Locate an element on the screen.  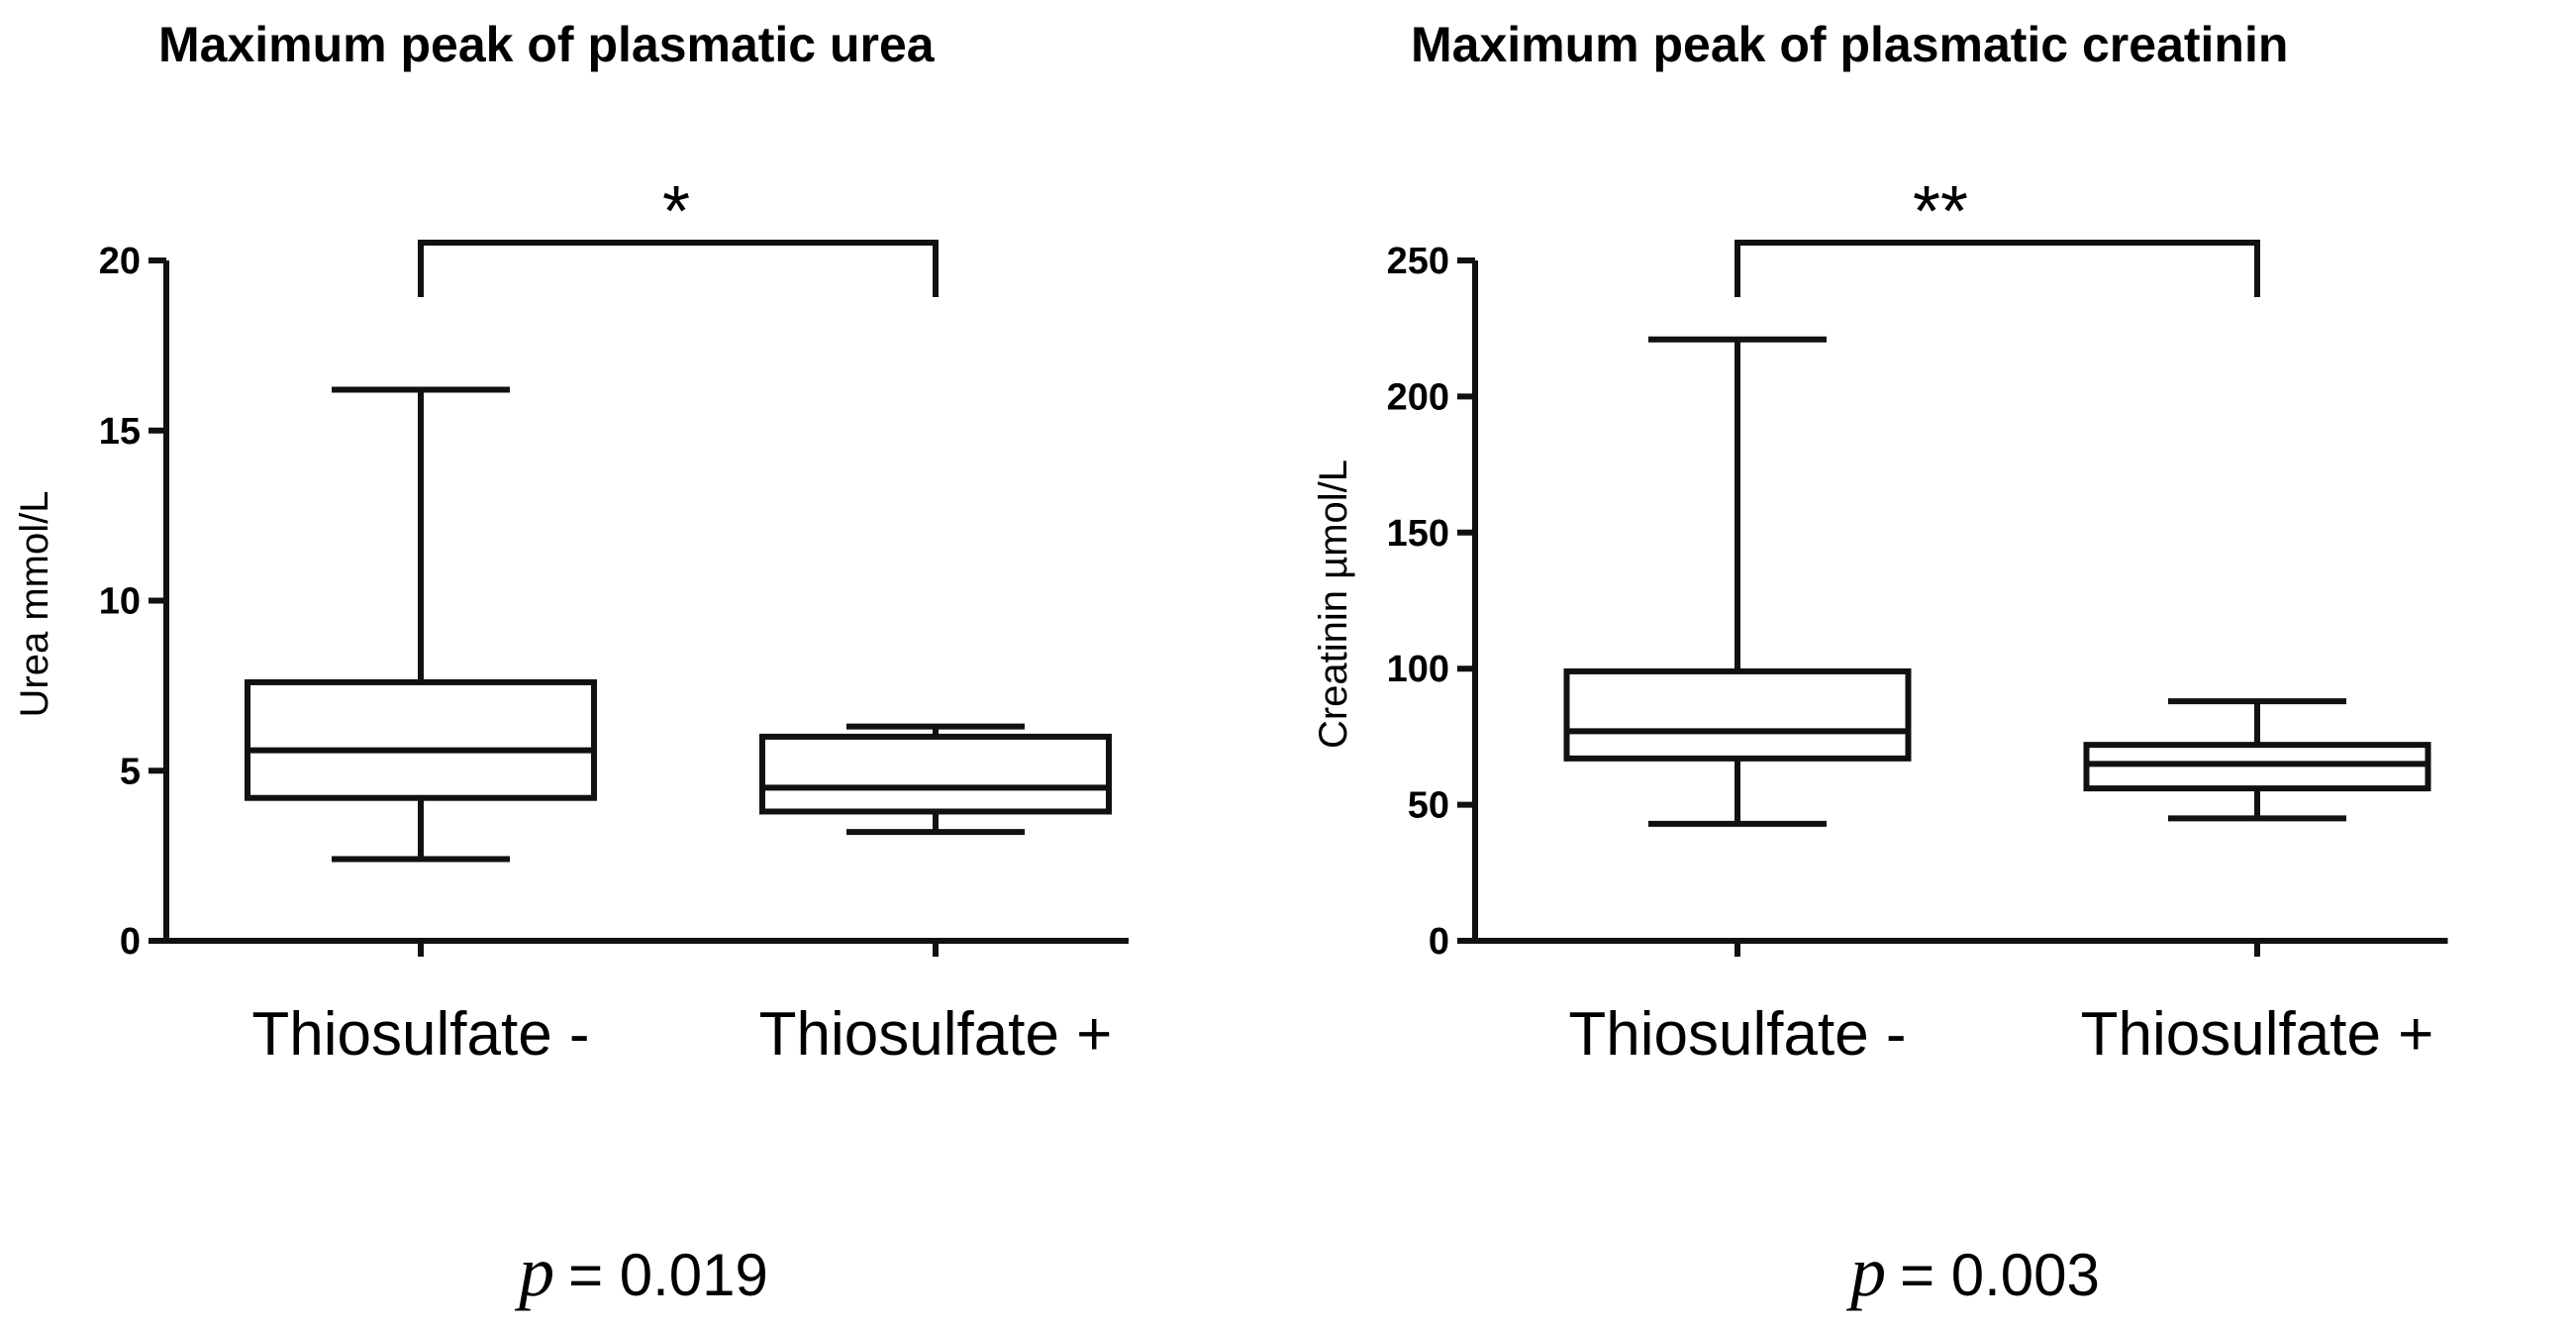
urea-significance-bracket is located at coordinates (679, 269).